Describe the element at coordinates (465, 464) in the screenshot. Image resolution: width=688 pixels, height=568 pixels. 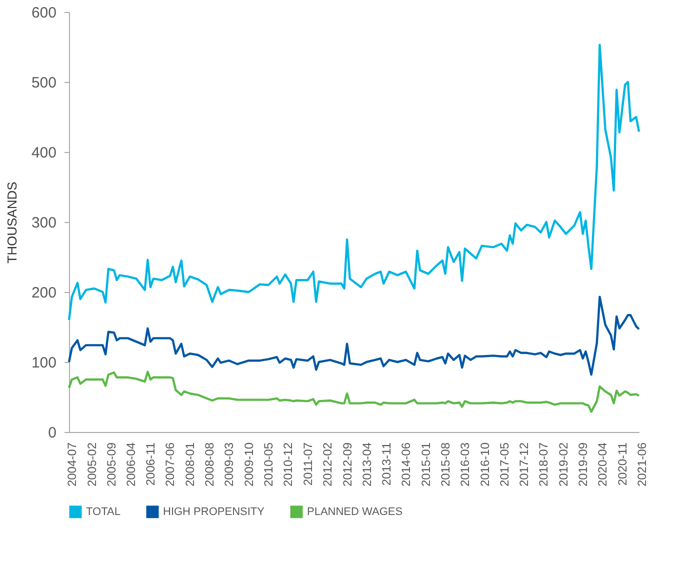
I see `x-tick-label: 2016-03` at that location.